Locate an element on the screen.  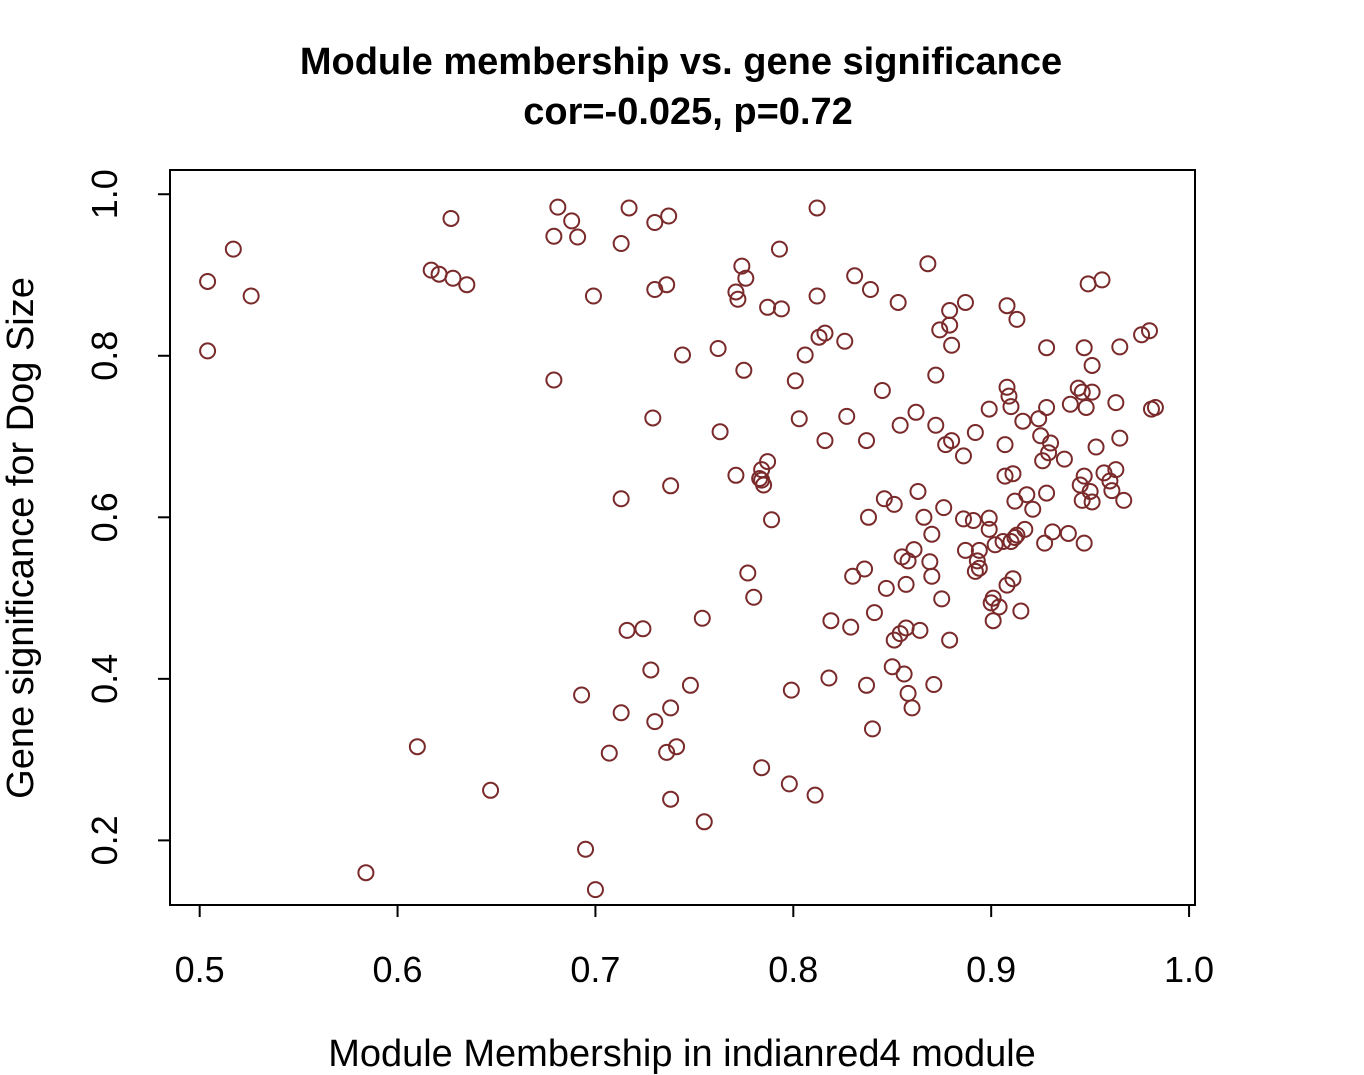
x-tick-label: 0.5 is located at coordinates (200, 969).